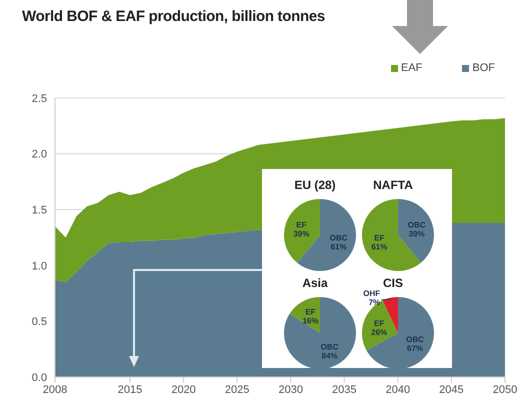  Describe the element at coordinates (173, 16) in the screenshot. I see `chart-title: World BOF & EAF production, billion tonnes` at that location.